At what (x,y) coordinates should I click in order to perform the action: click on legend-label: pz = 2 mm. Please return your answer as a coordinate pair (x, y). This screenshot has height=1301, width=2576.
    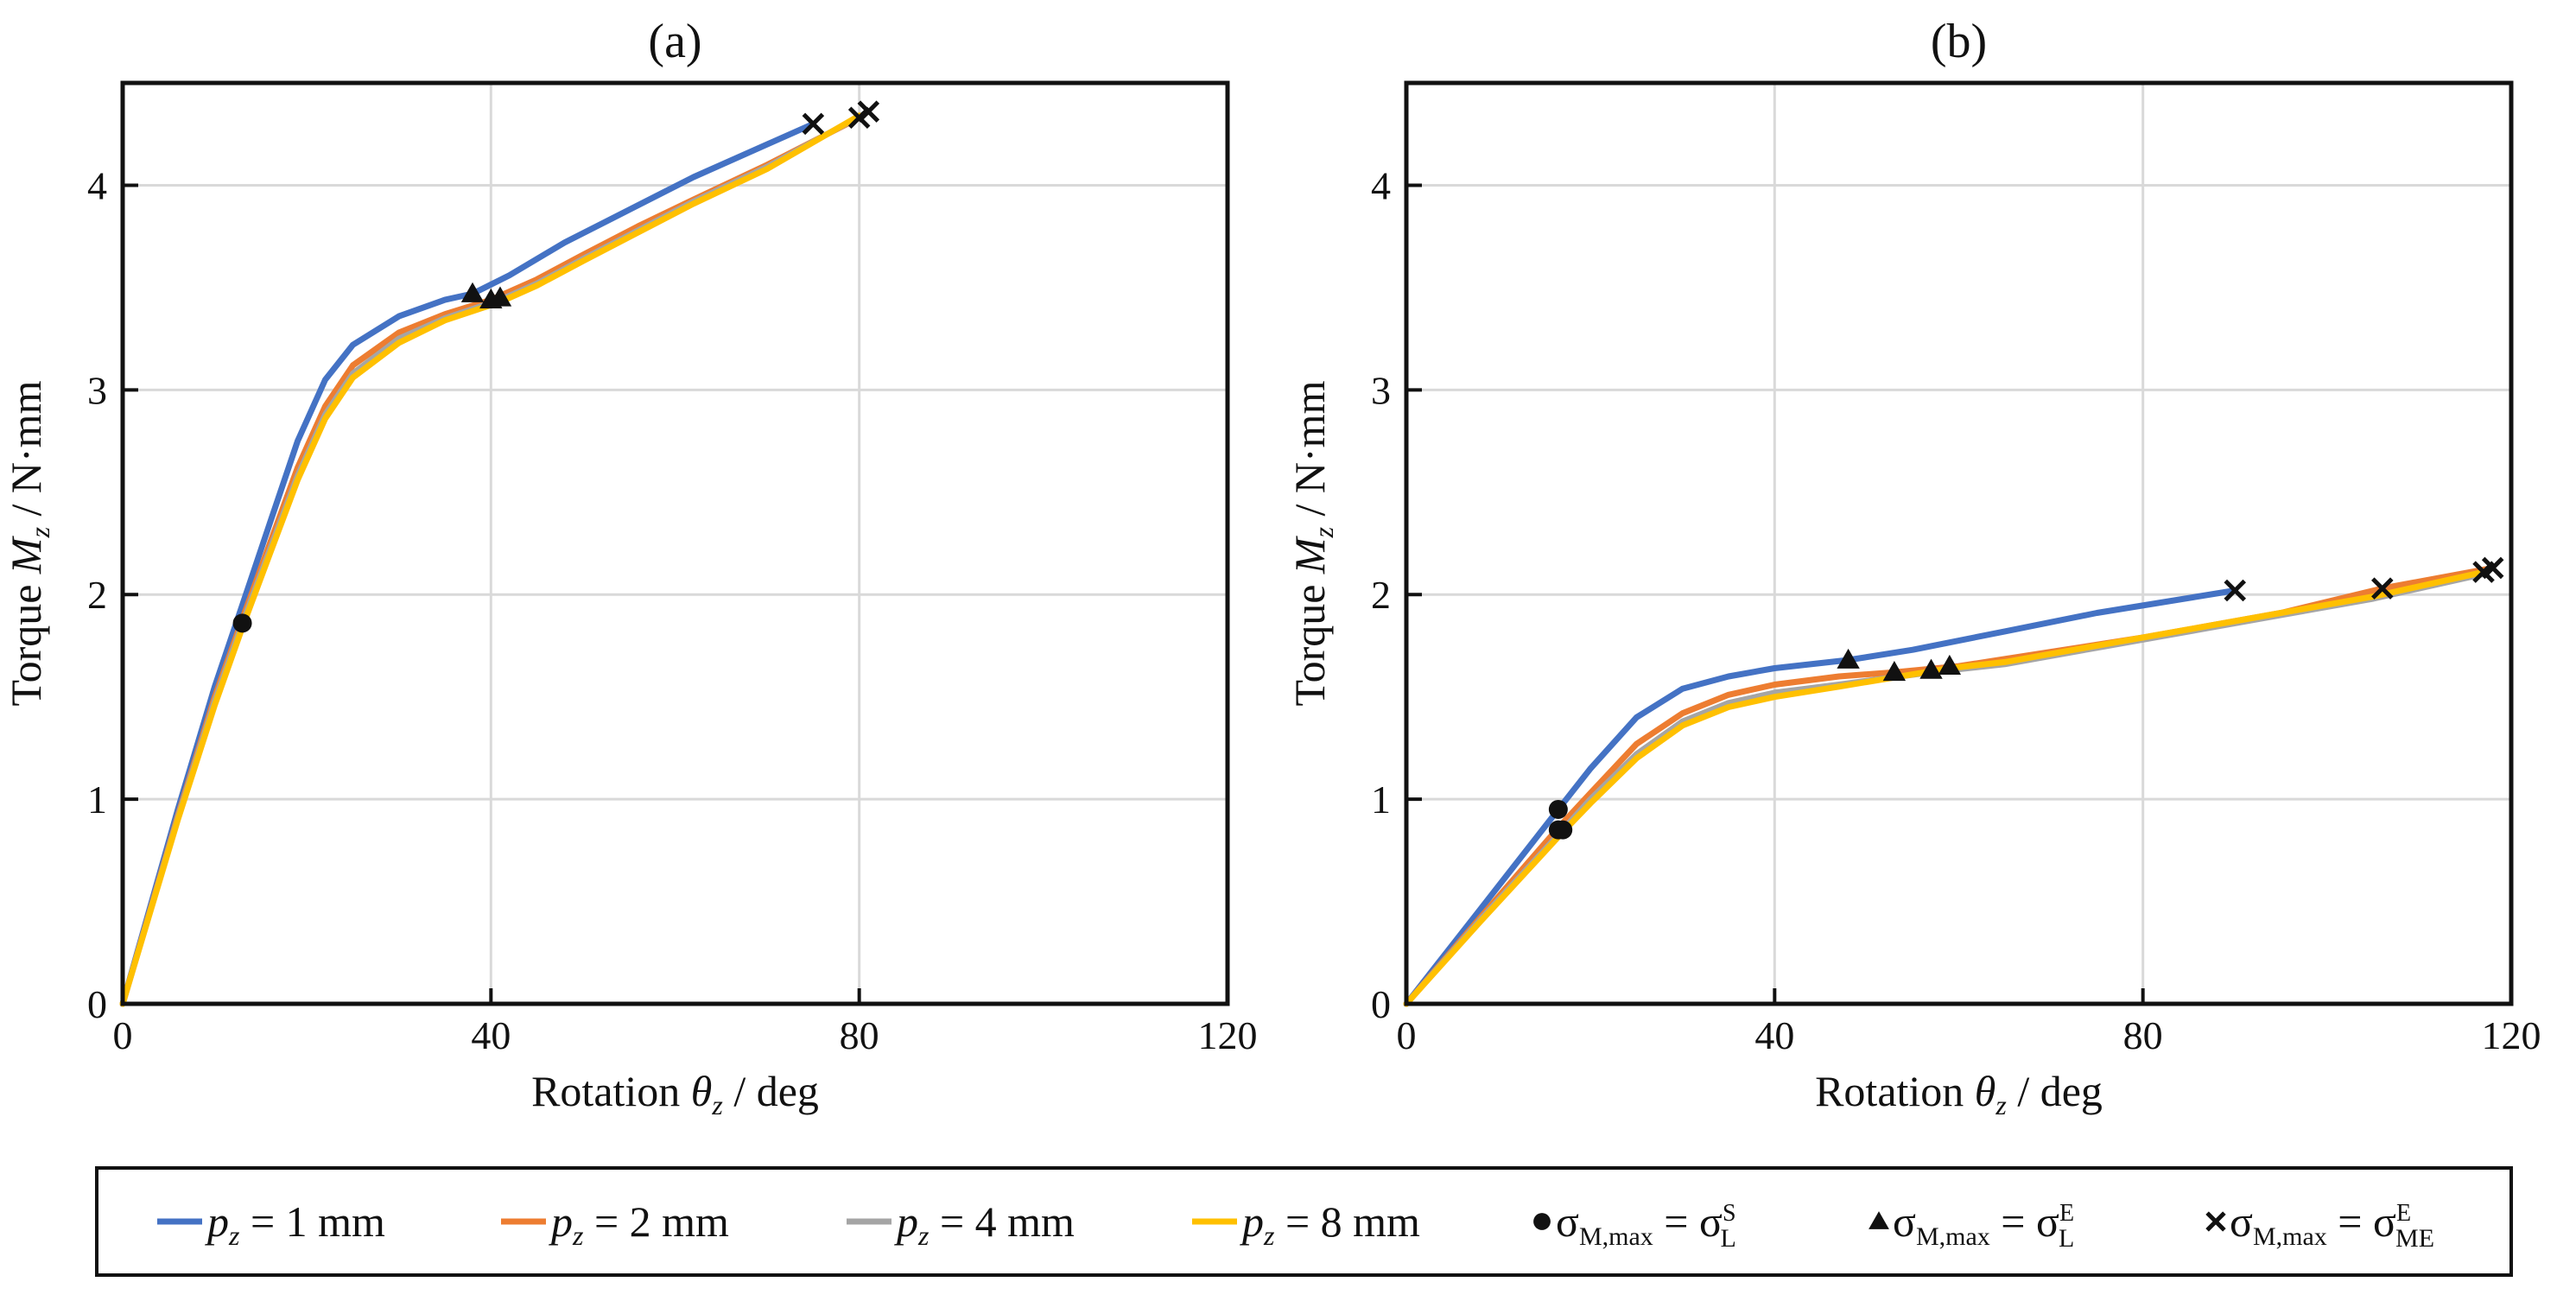
    Looking at the image, I should click on (639, 1224).